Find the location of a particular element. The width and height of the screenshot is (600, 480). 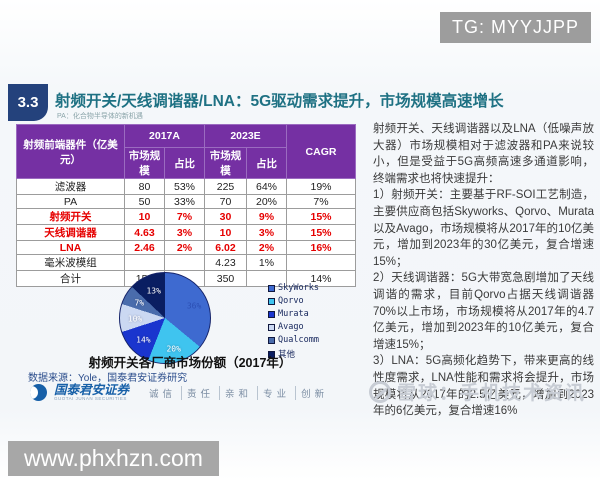

table-subheader-share-2023: 占比 is located at coordinates (267, 163).